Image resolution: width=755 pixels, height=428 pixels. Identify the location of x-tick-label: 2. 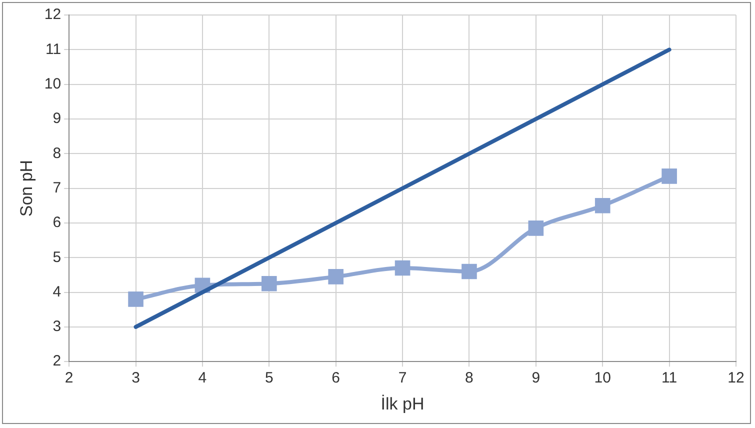
(69, 378).